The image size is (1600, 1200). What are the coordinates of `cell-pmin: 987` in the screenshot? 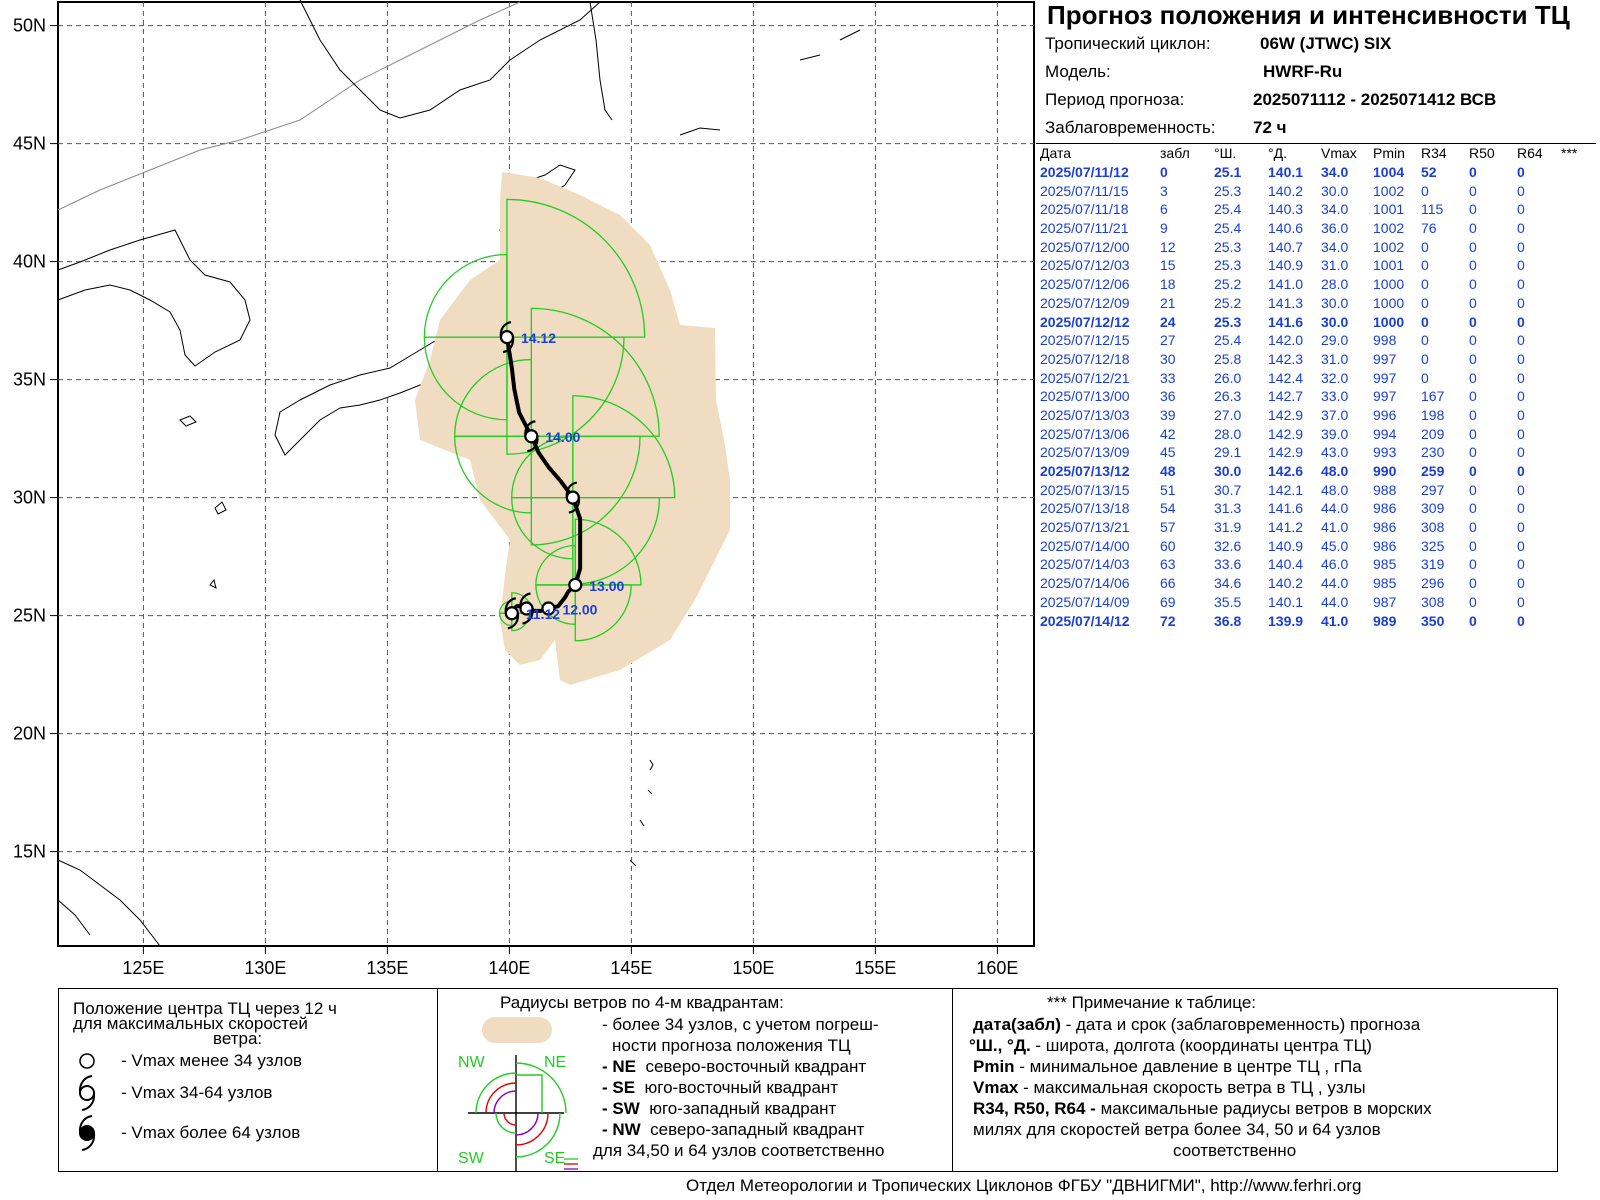 It's located at (1385, 601).